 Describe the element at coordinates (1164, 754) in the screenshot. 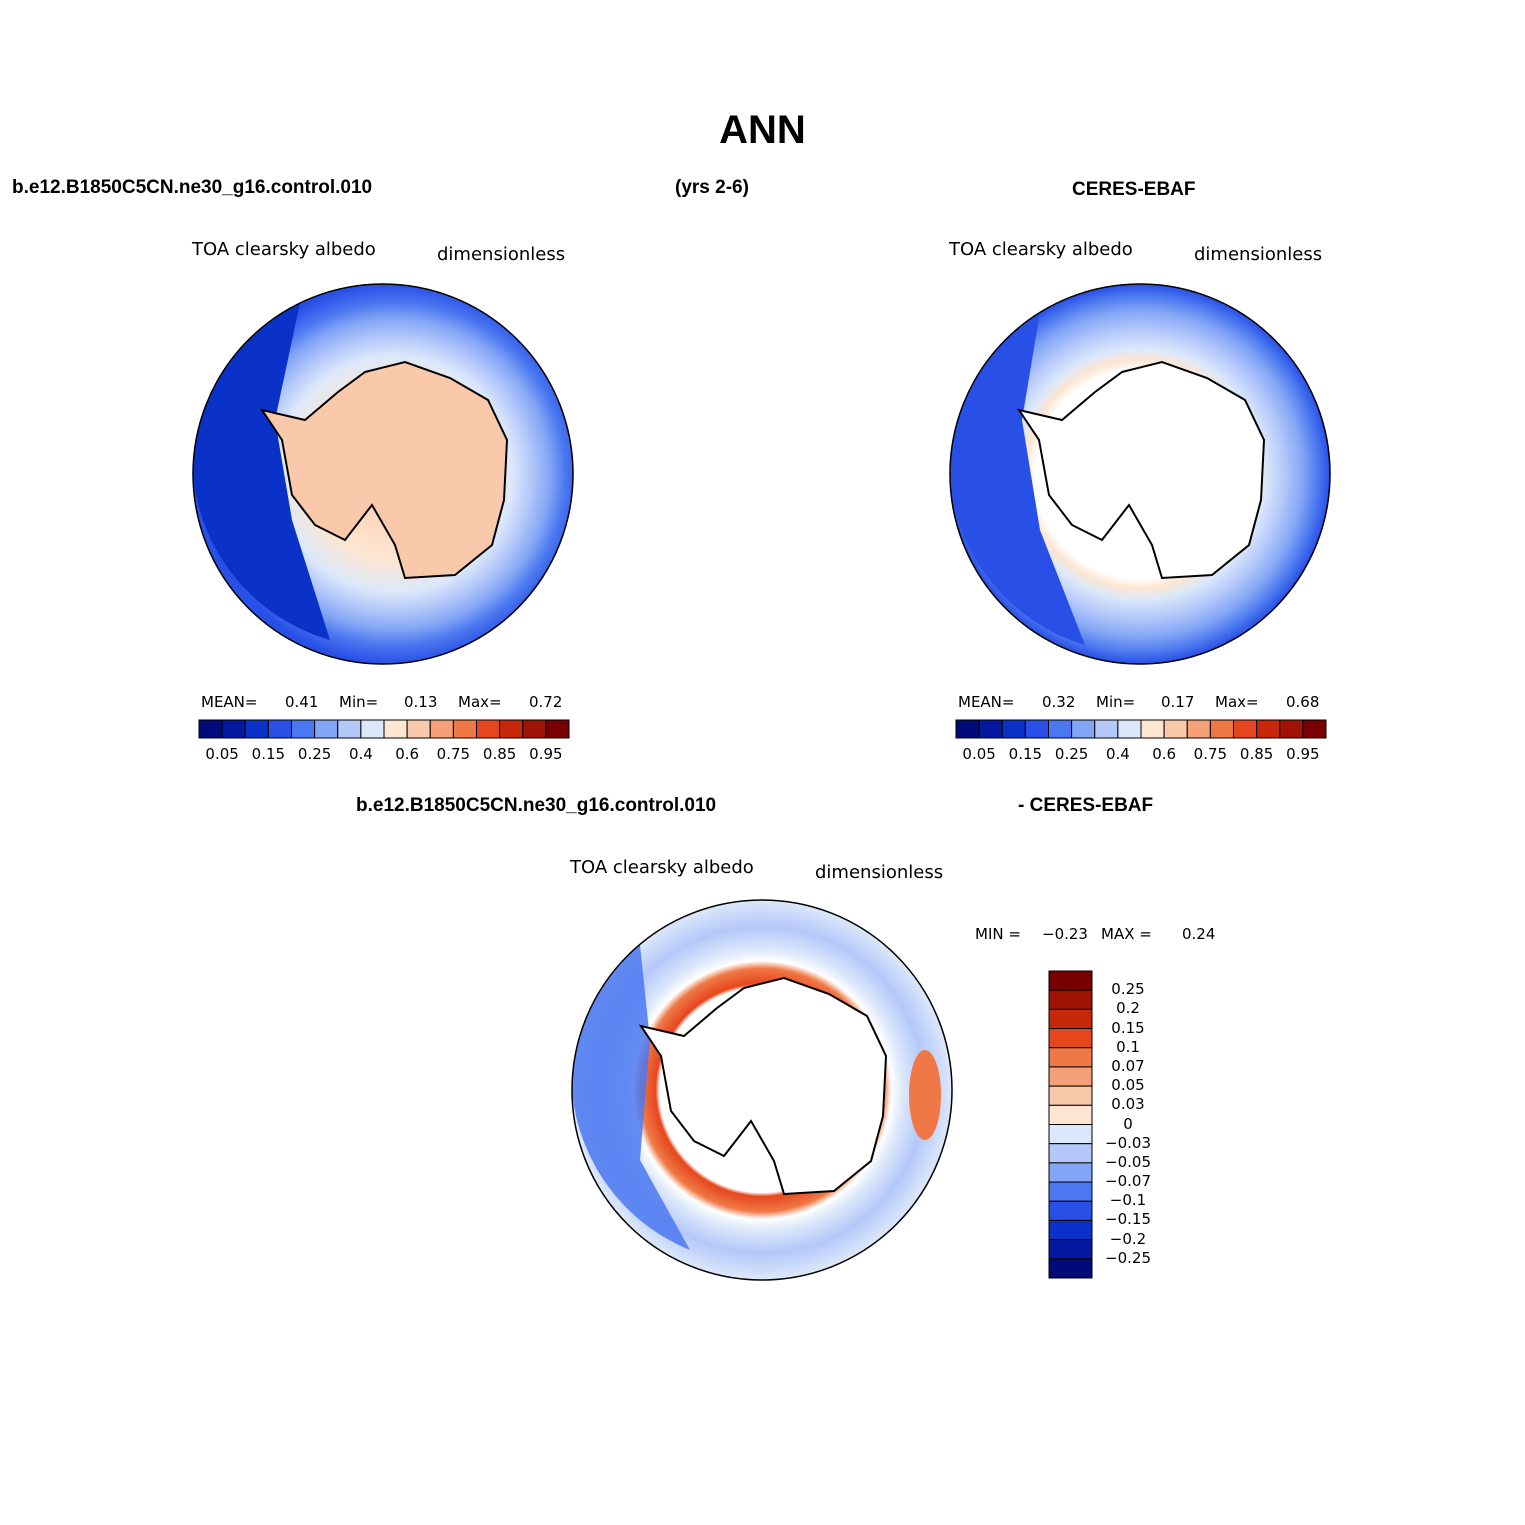

I see `obs-colorbar-tick-label: 0.6` at that location.